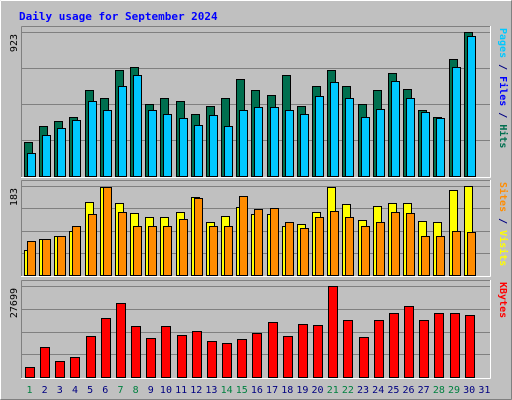  What do you see at coordinates (227, 390) in the screenshot?
I see `x-tick-label-day-14: 14` at bounding box center [227, 390].